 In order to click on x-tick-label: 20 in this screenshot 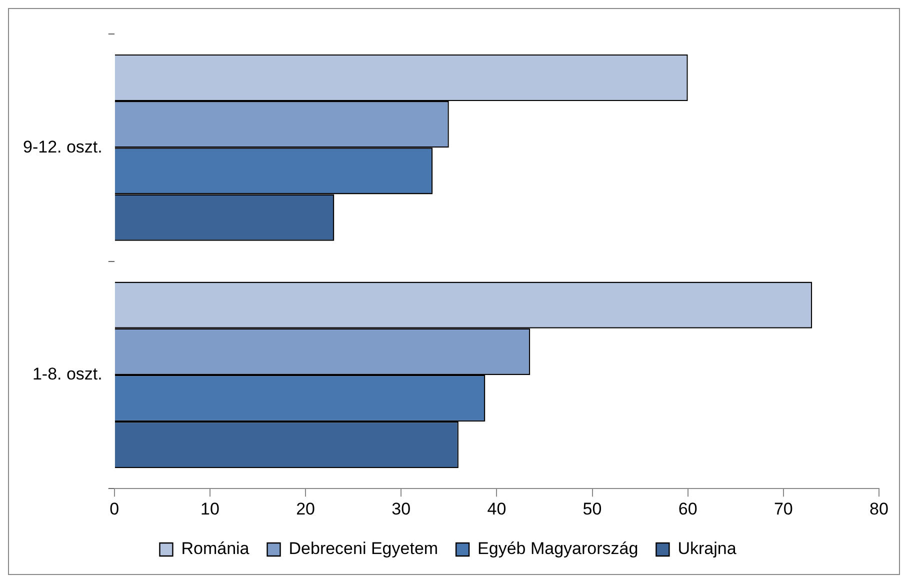, I will do `click(305, 508)`.